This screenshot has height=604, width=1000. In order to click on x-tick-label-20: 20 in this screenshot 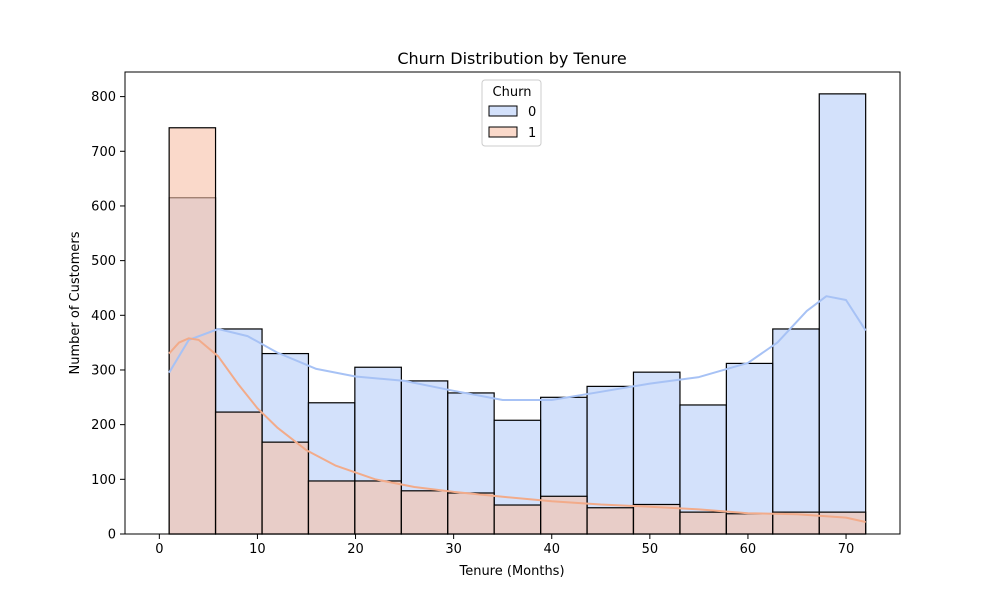, I will do `click(355, 549)`.